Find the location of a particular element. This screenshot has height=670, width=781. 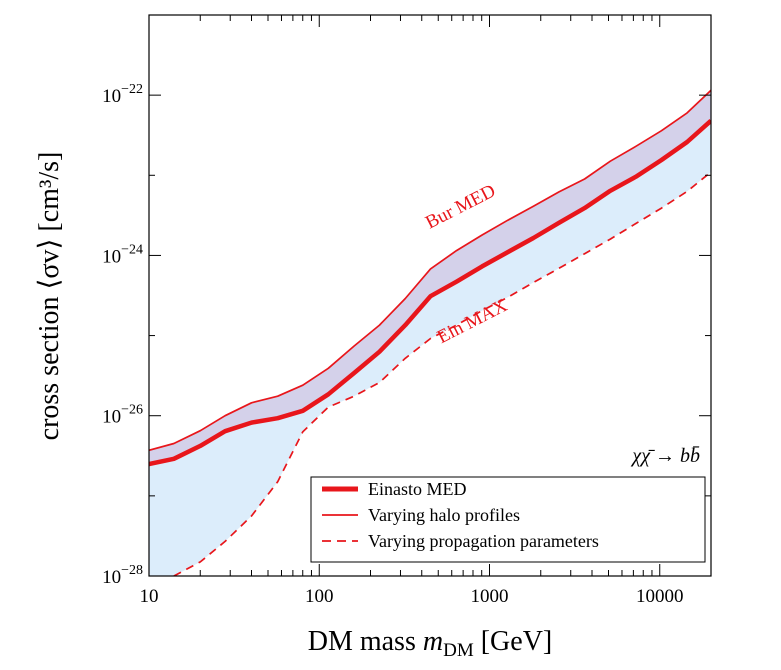

x-tick-label: 100 is located at coordinates (319, 596).